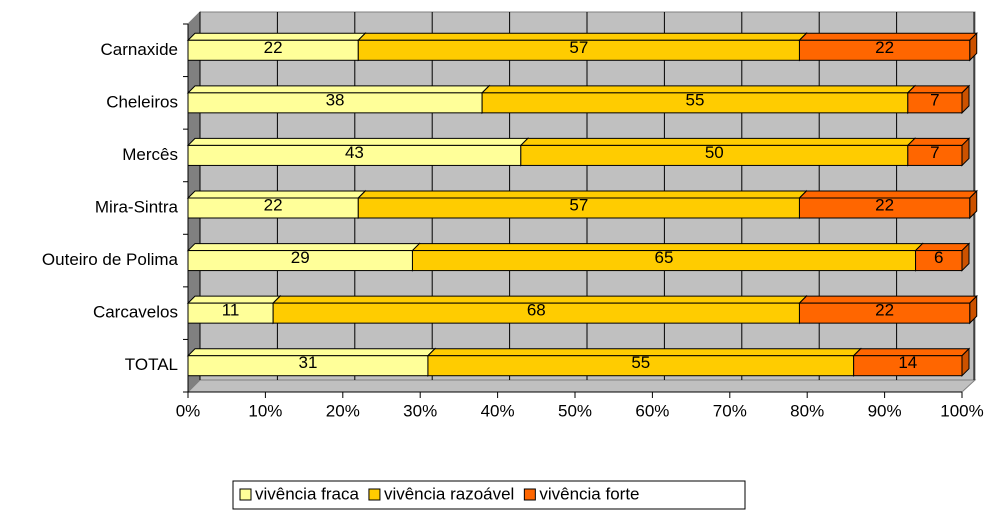  I want to click on legend-label: vivência forte, so click(589, 493).